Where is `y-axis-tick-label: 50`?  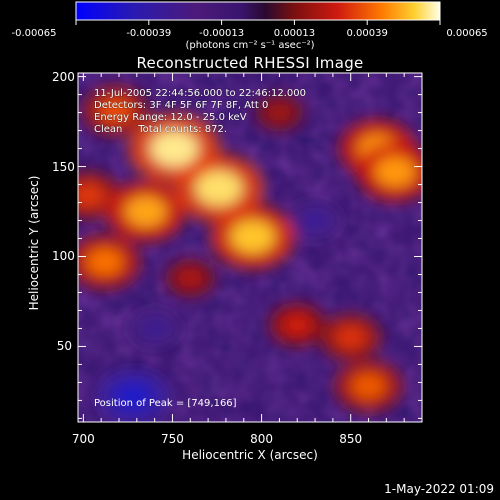 y-axis-tick-label: 50 is located at coordinates (64, 346).